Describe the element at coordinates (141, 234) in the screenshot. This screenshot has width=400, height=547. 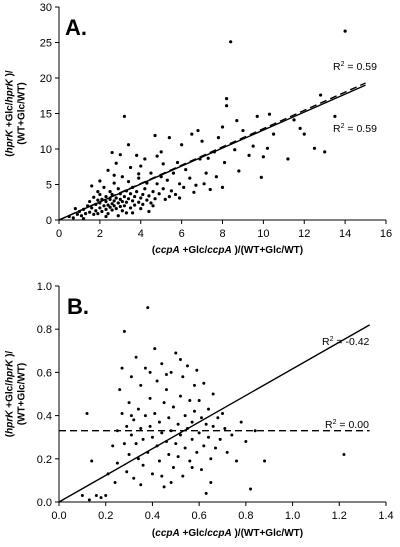
I see `x-tick-label: 4` at that location.